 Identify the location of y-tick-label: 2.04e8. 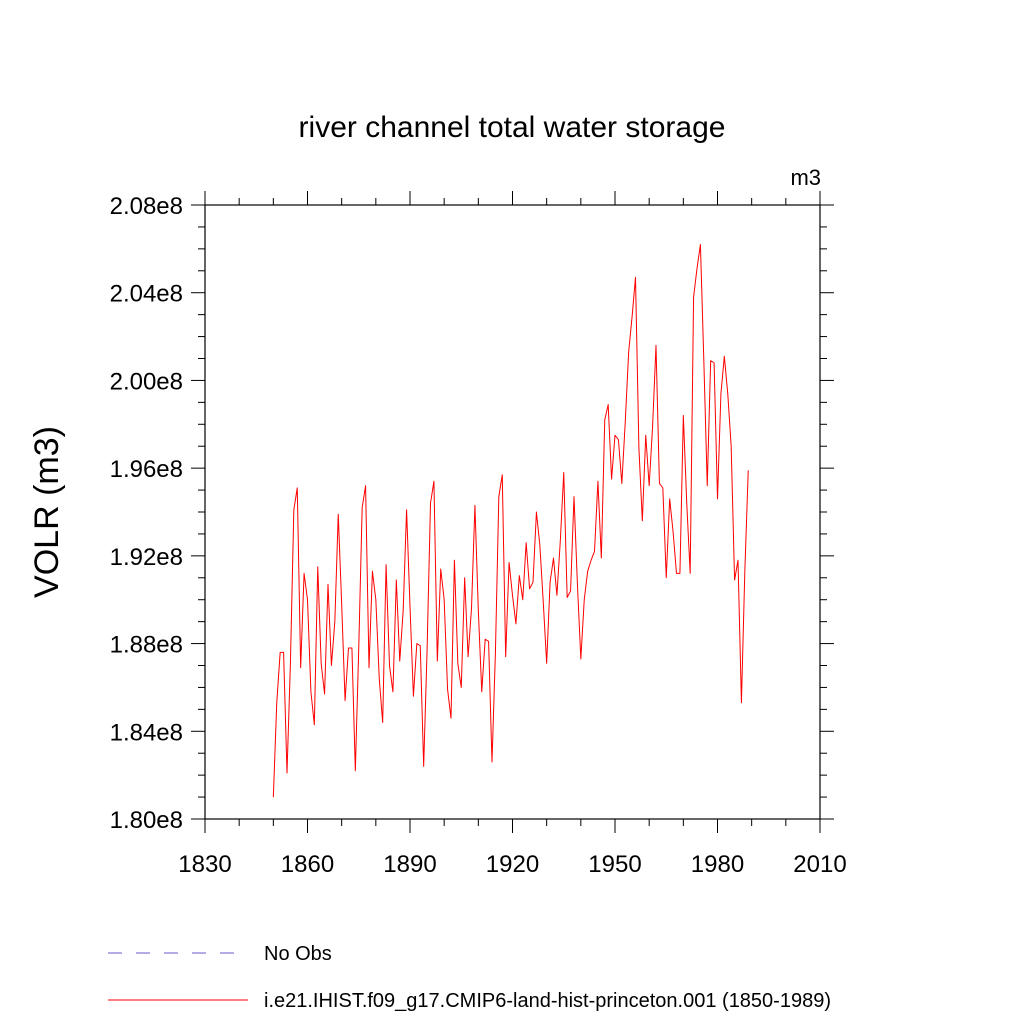
(146, 294).